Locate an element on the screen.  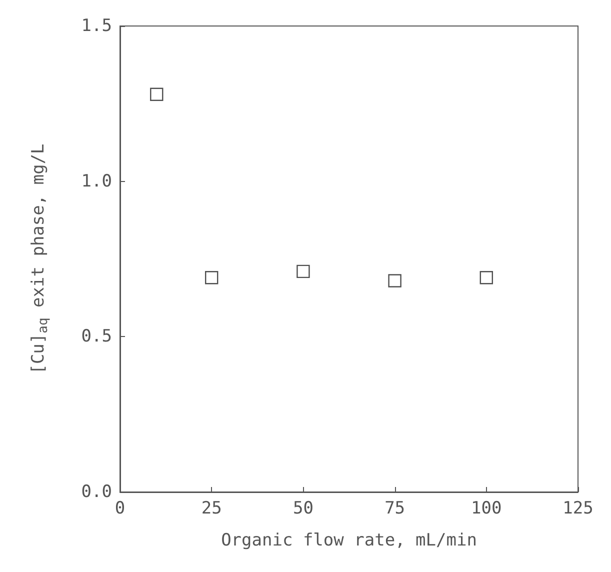
y-tick-label: 0.0 is located at coordinates (96, 492).